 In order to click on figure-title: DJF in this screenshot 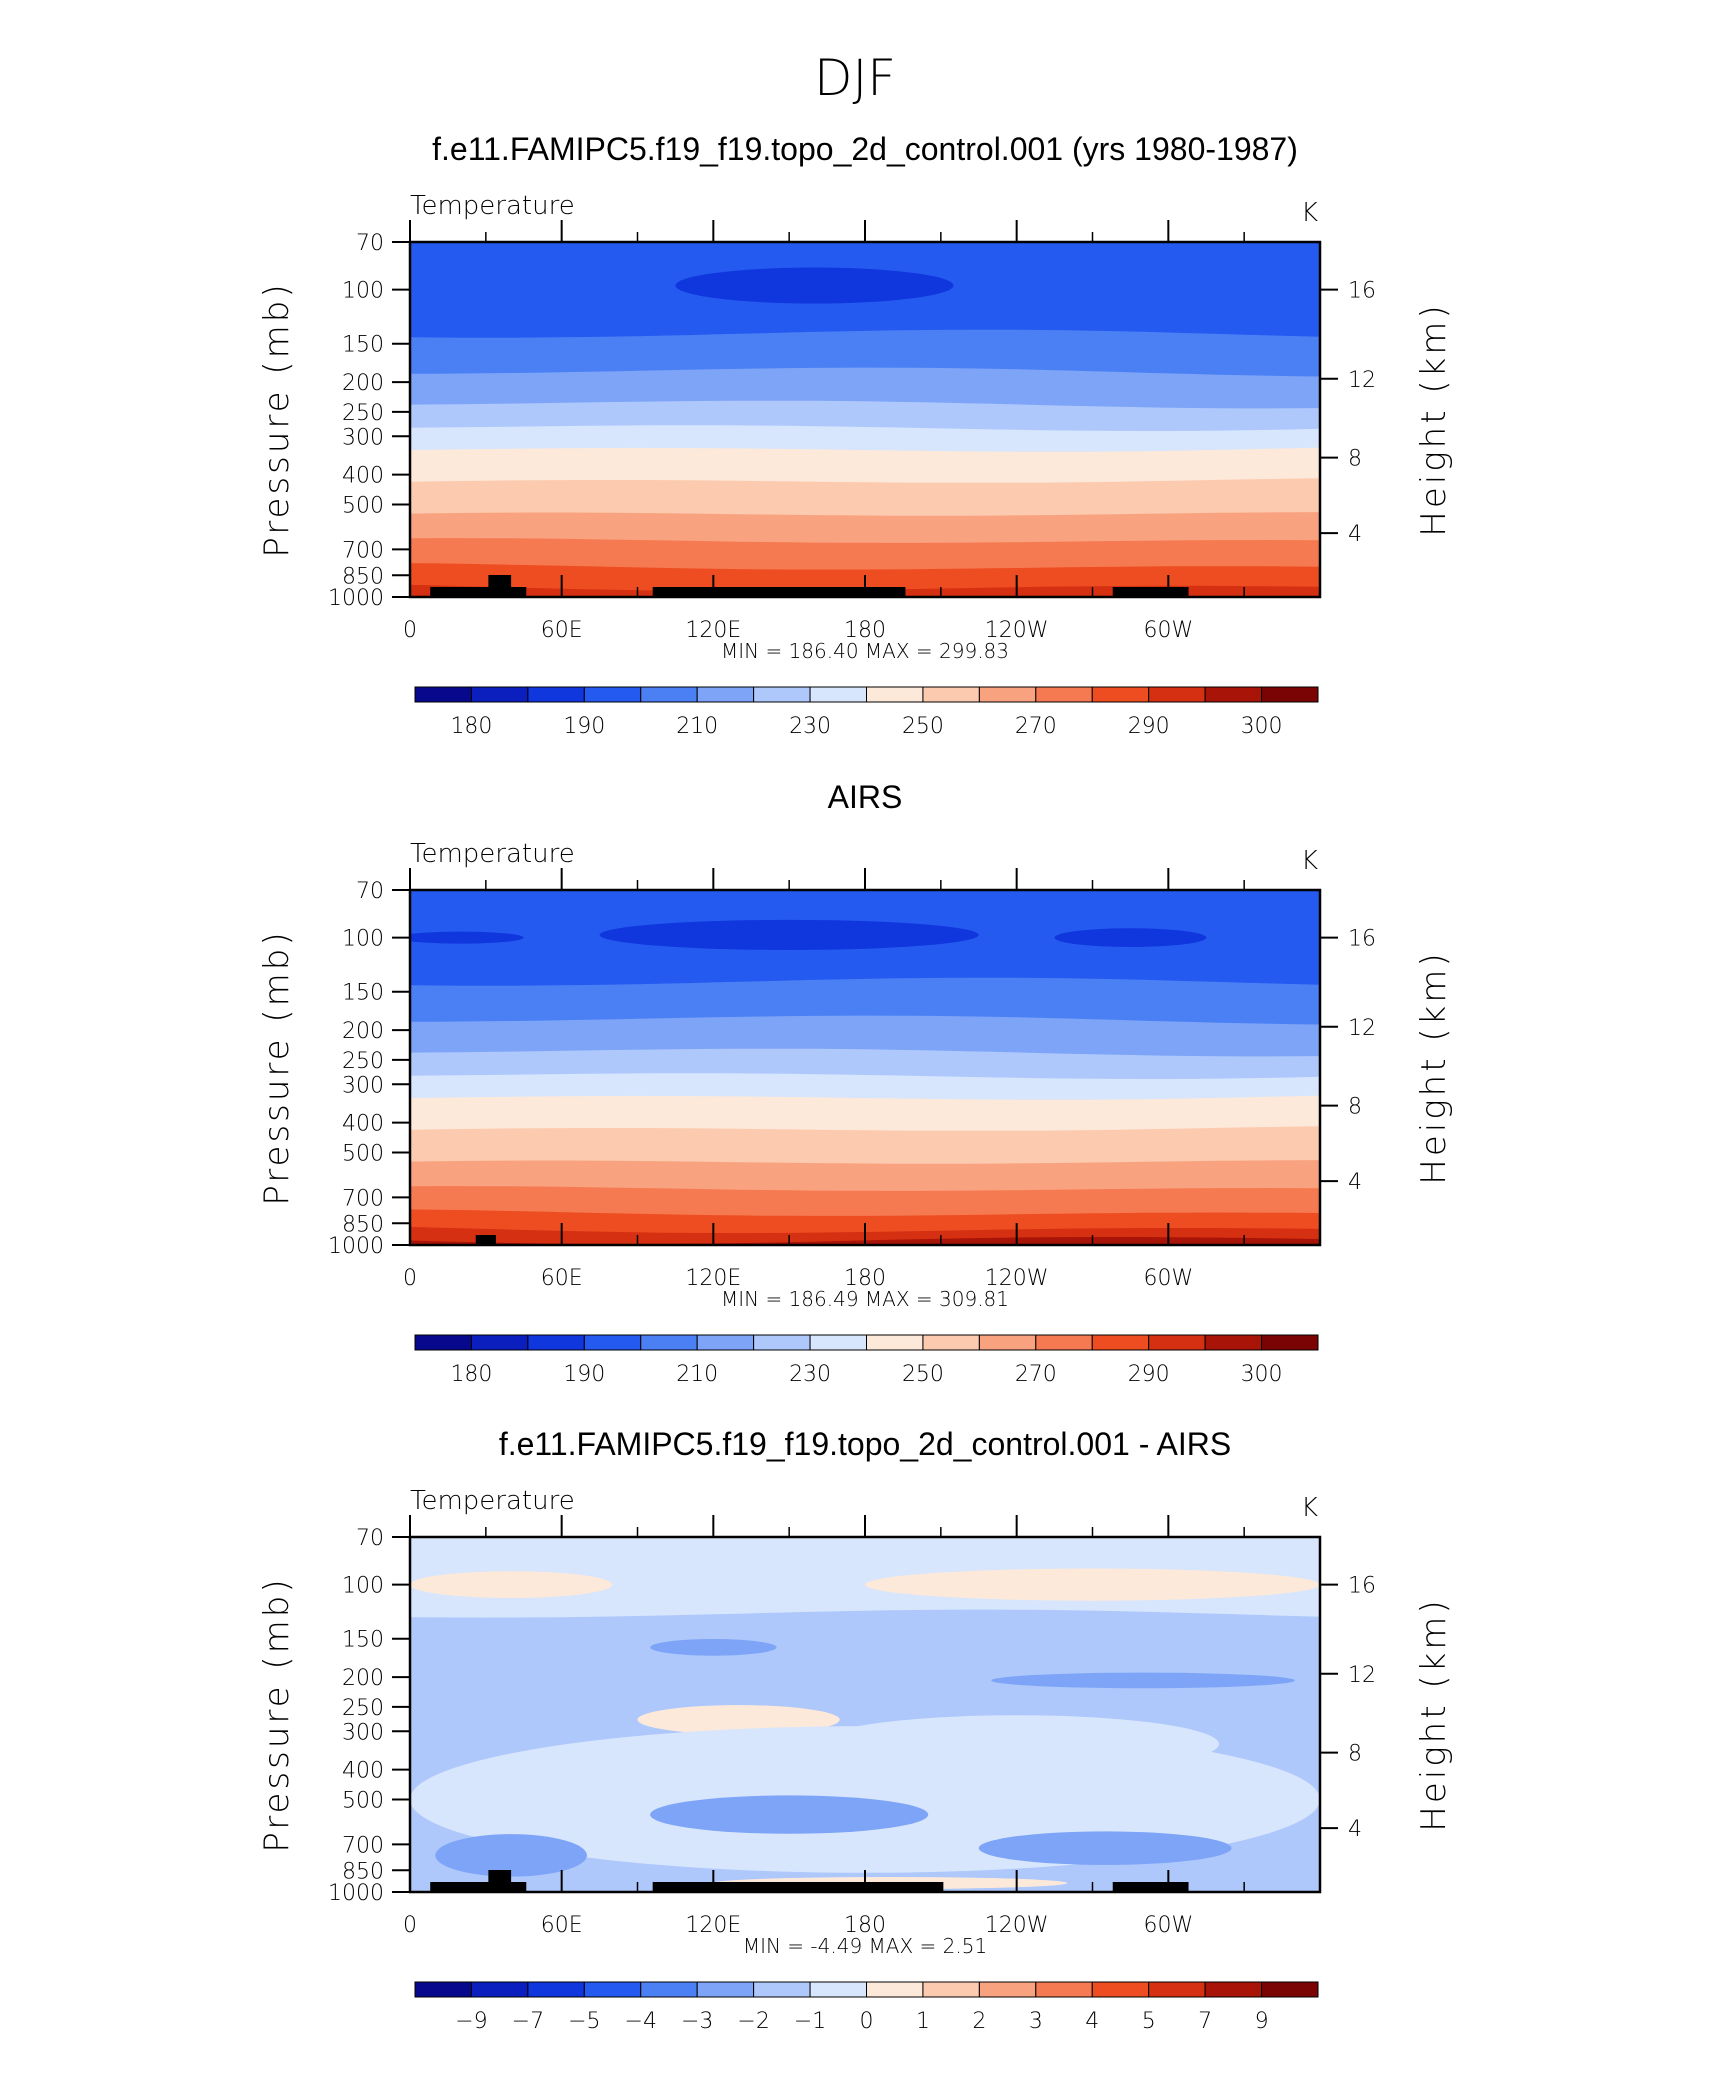, I will do `click(855, 78)`.